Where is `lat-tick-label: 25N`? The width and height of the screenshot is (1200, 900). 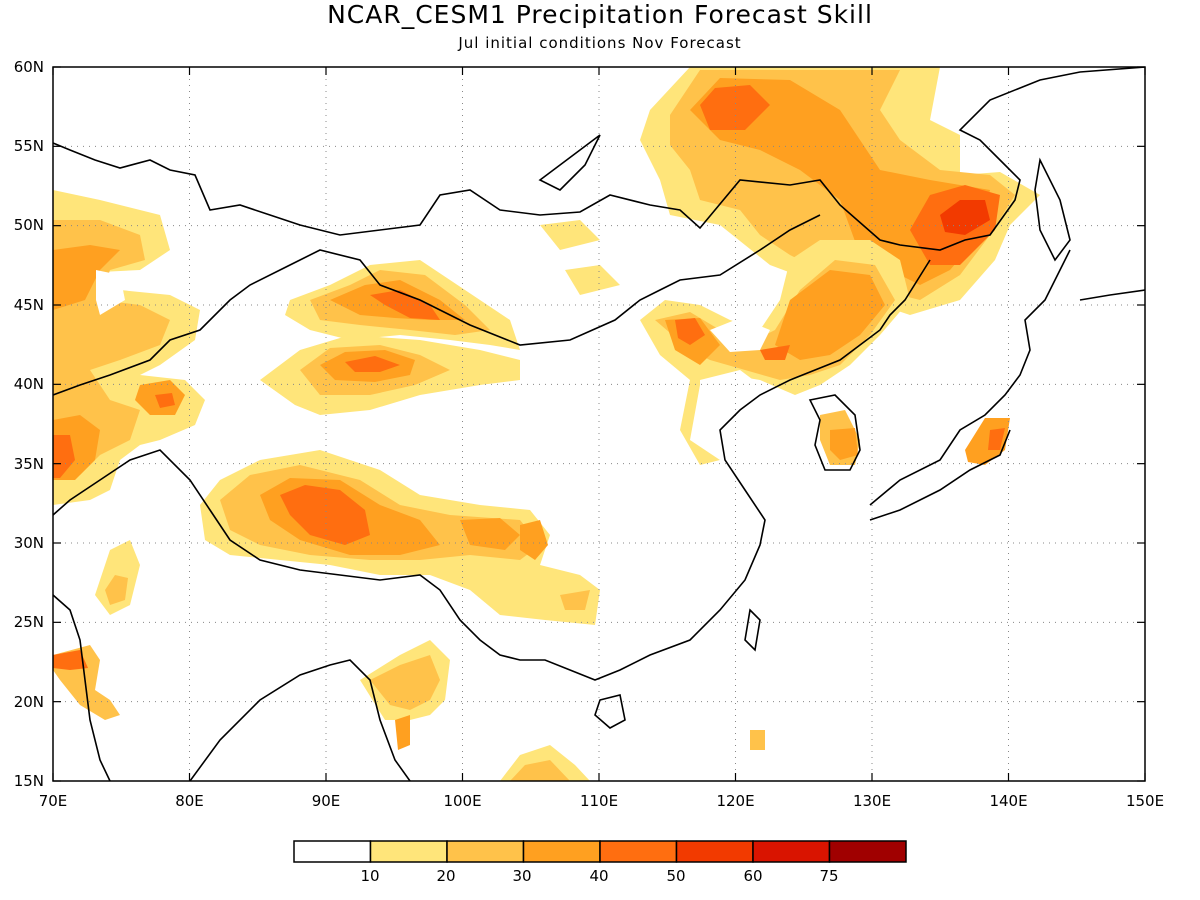
lat-tick-label: 25N is located at coordinates (29, 622).